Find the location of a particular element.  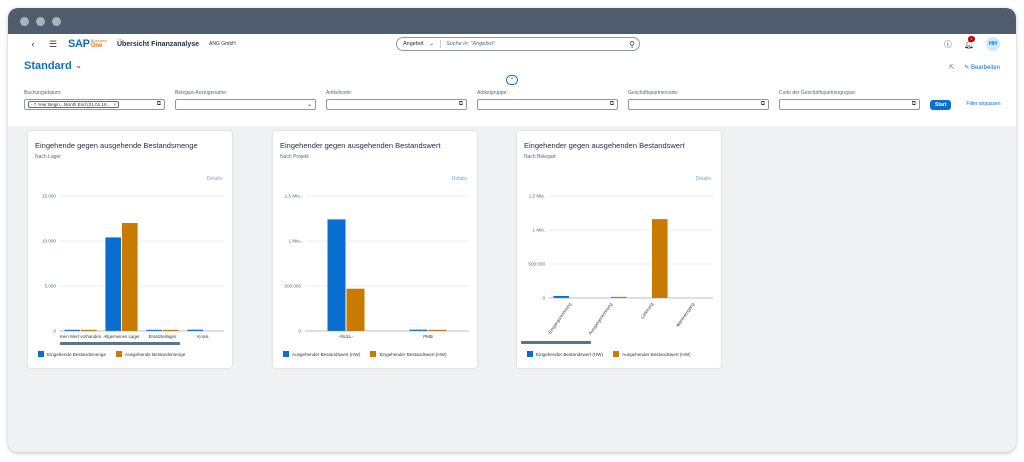

search-input: Suche in: "Angebot" is located at coordinates (470, 44).